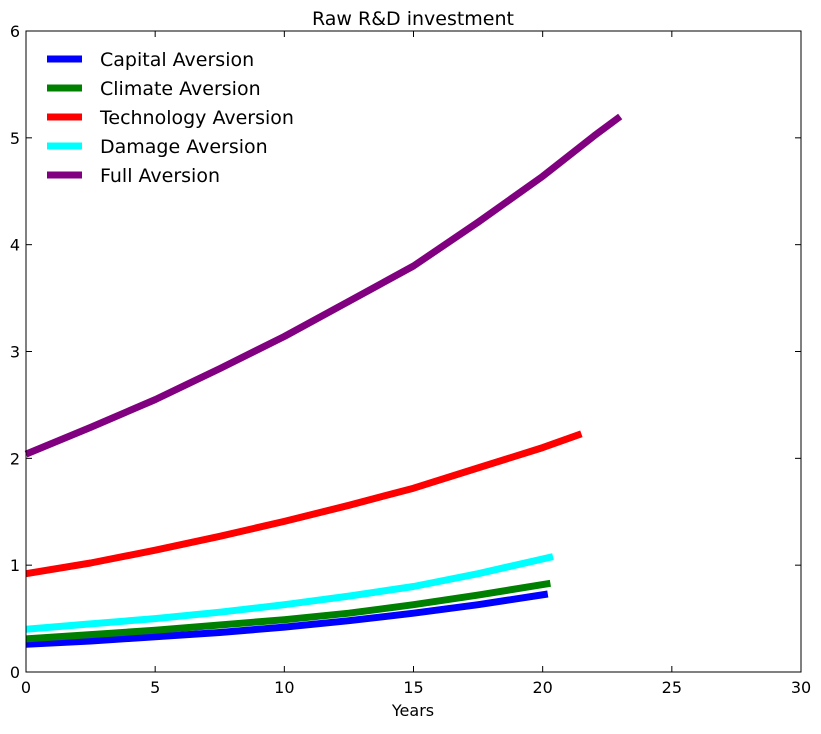 This screenshot has width=821, height=734. Describe the element at coordinates (15, 352) in the screenshot. I see `y-tick-label-3: 3` at that location.